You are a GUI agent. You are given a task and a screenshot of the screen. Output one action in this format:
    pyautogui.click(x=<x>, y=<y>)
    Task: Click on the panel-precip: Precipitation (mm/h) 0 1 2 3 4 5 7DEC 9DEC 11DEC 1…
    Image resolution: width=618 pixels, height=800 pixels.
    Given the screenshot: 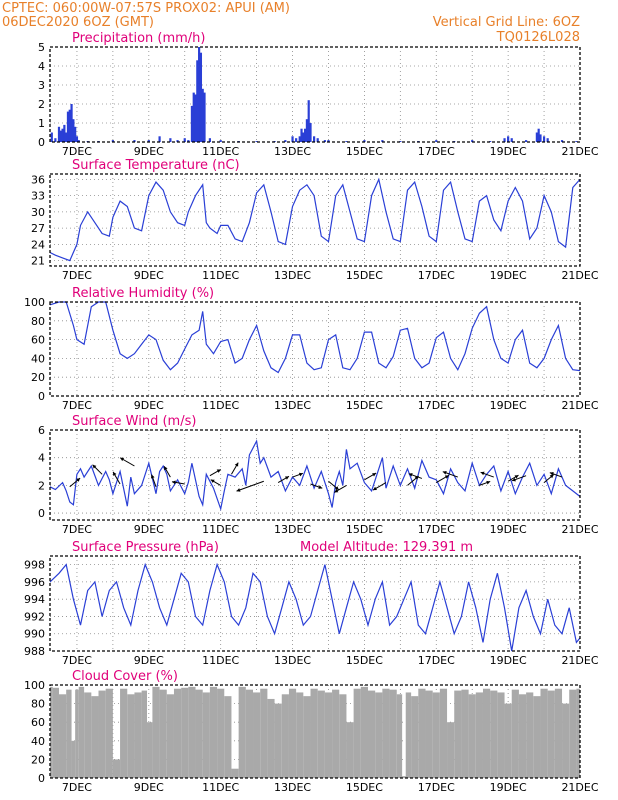 What is the action you would take?
    pyautogui.click(x=318, y=94)
    